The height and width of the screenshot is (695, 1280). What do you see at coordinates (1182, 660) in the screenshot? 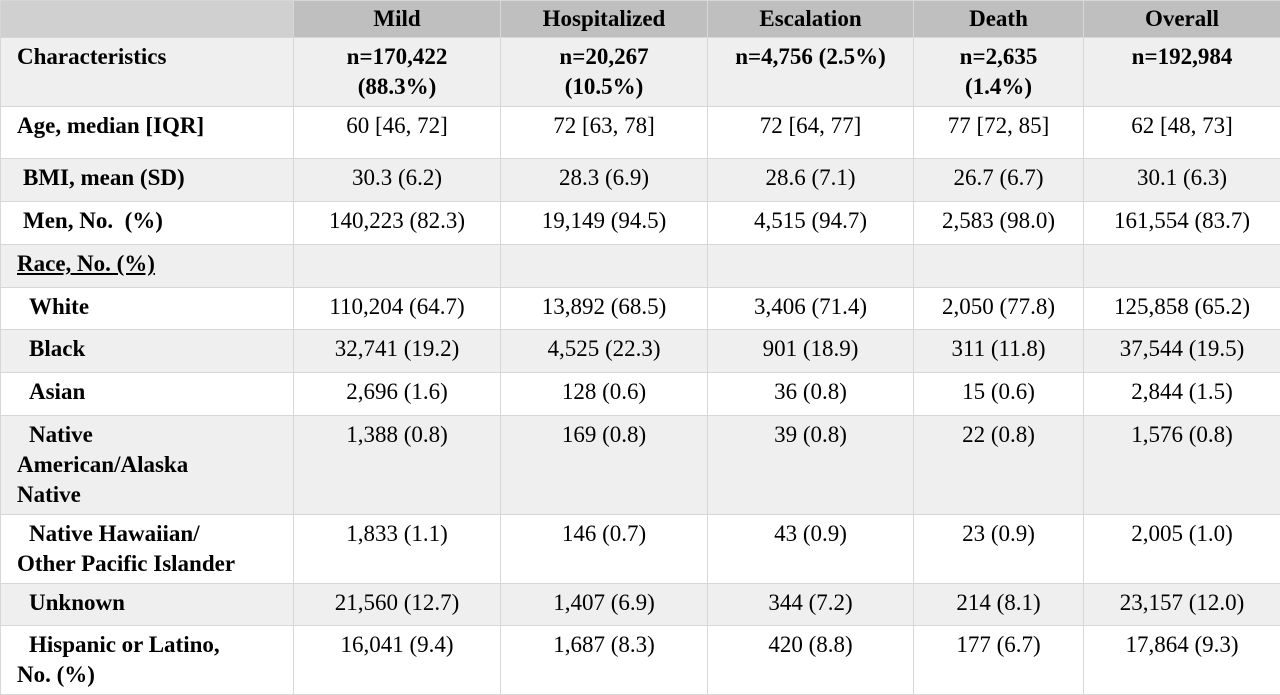
I see `table-cell: 17,864 (9.3)` at bounding box center [1182, 660].